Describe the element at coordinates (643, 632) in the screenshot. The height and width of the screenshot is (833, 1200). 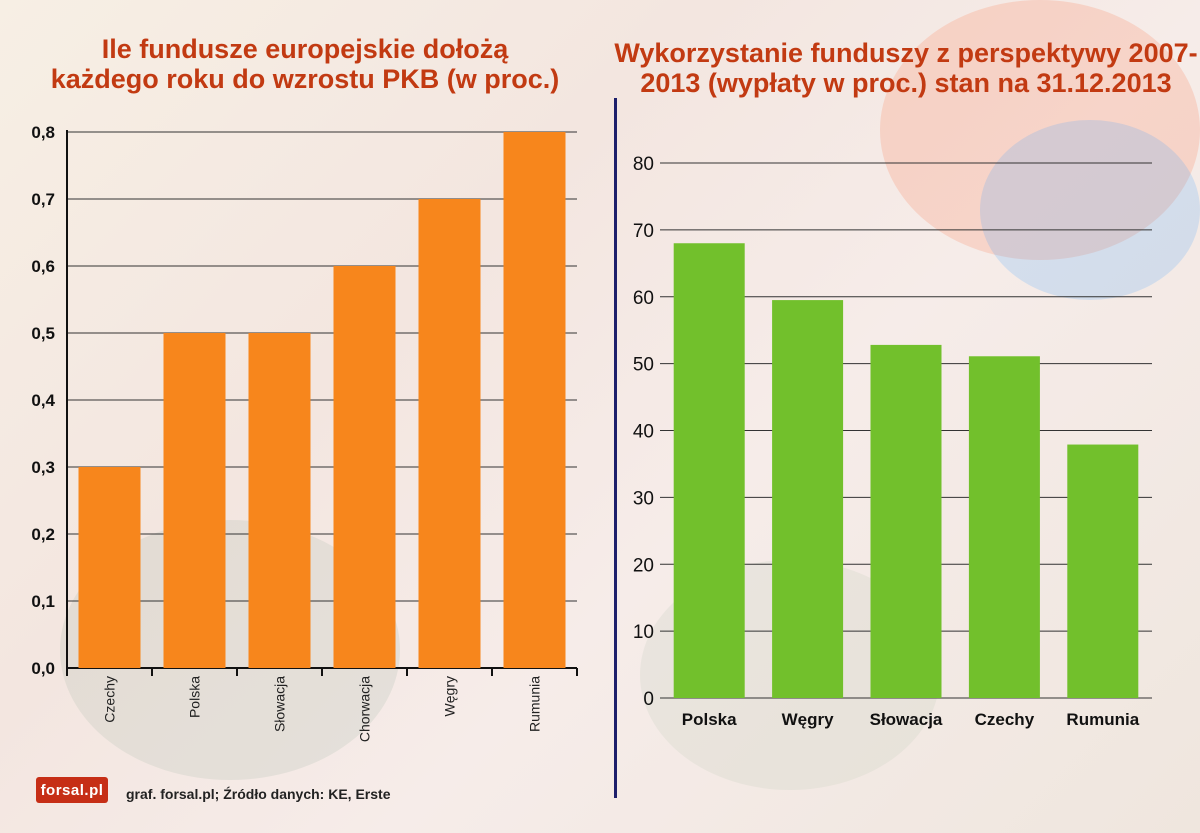
I see `right-ytick-label: 10` at that location.